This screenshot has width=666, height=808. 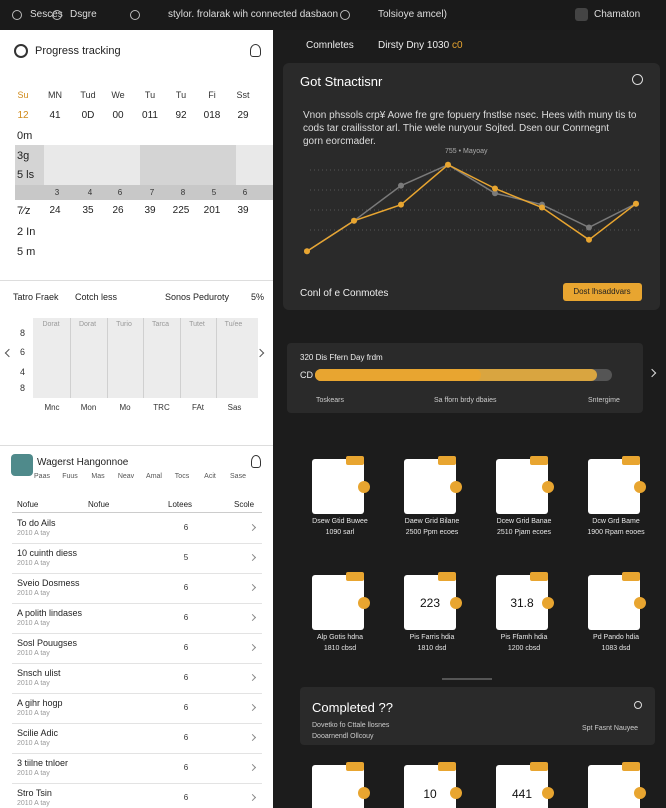 I want to click on row-name: 3 tiilne tnloer, so click(x=43, y=763).